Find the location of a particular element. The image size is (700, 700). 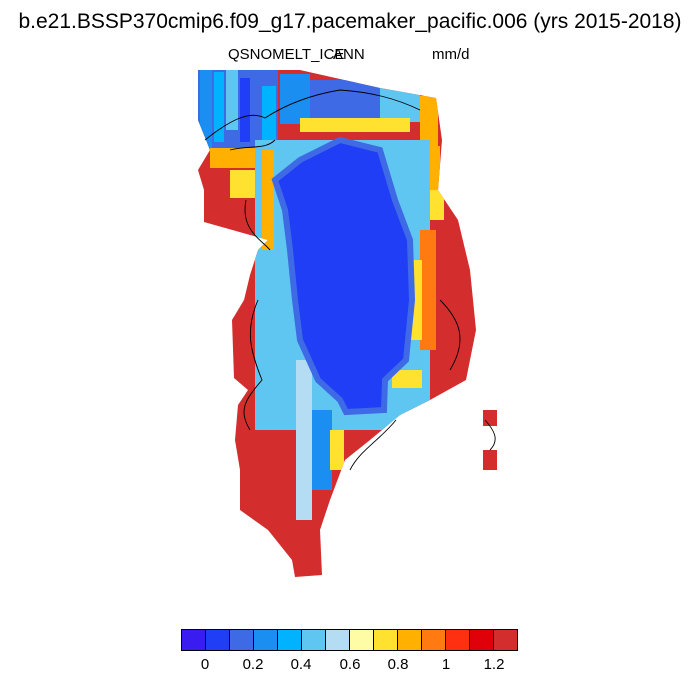

colorbar-label: 0 is located at coordinates (205, 664).